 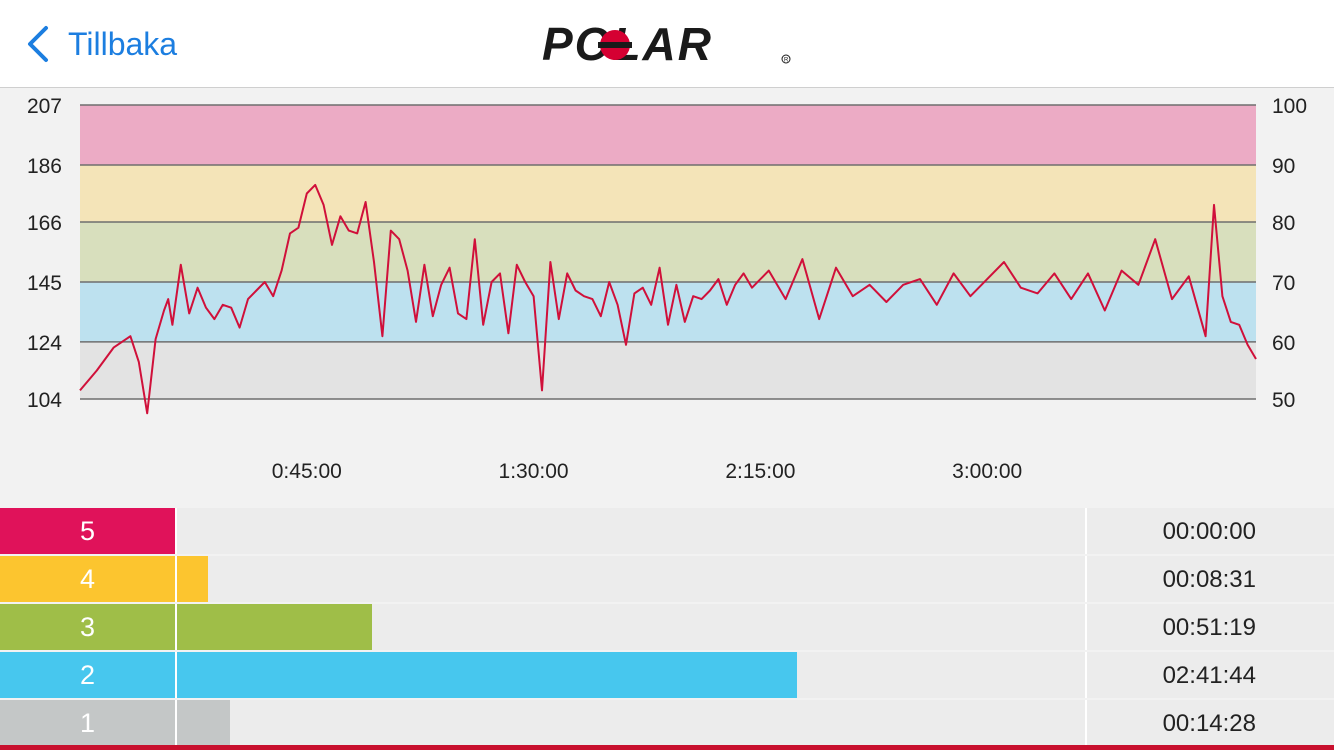 What do you see at coordinates (667, 531) in the screenshot?
I see `zone-row-5: 5 00:00:00` at bounding box center [667, 531].